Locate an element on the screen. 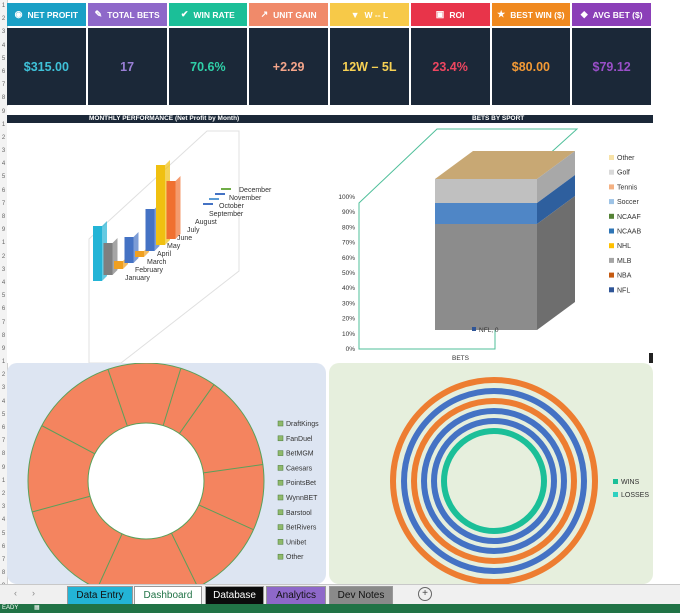 This screenshot has width=680, height=613. kpi-card: ▼ W -- L 12W – 5L is located at coordinates (370, 54).